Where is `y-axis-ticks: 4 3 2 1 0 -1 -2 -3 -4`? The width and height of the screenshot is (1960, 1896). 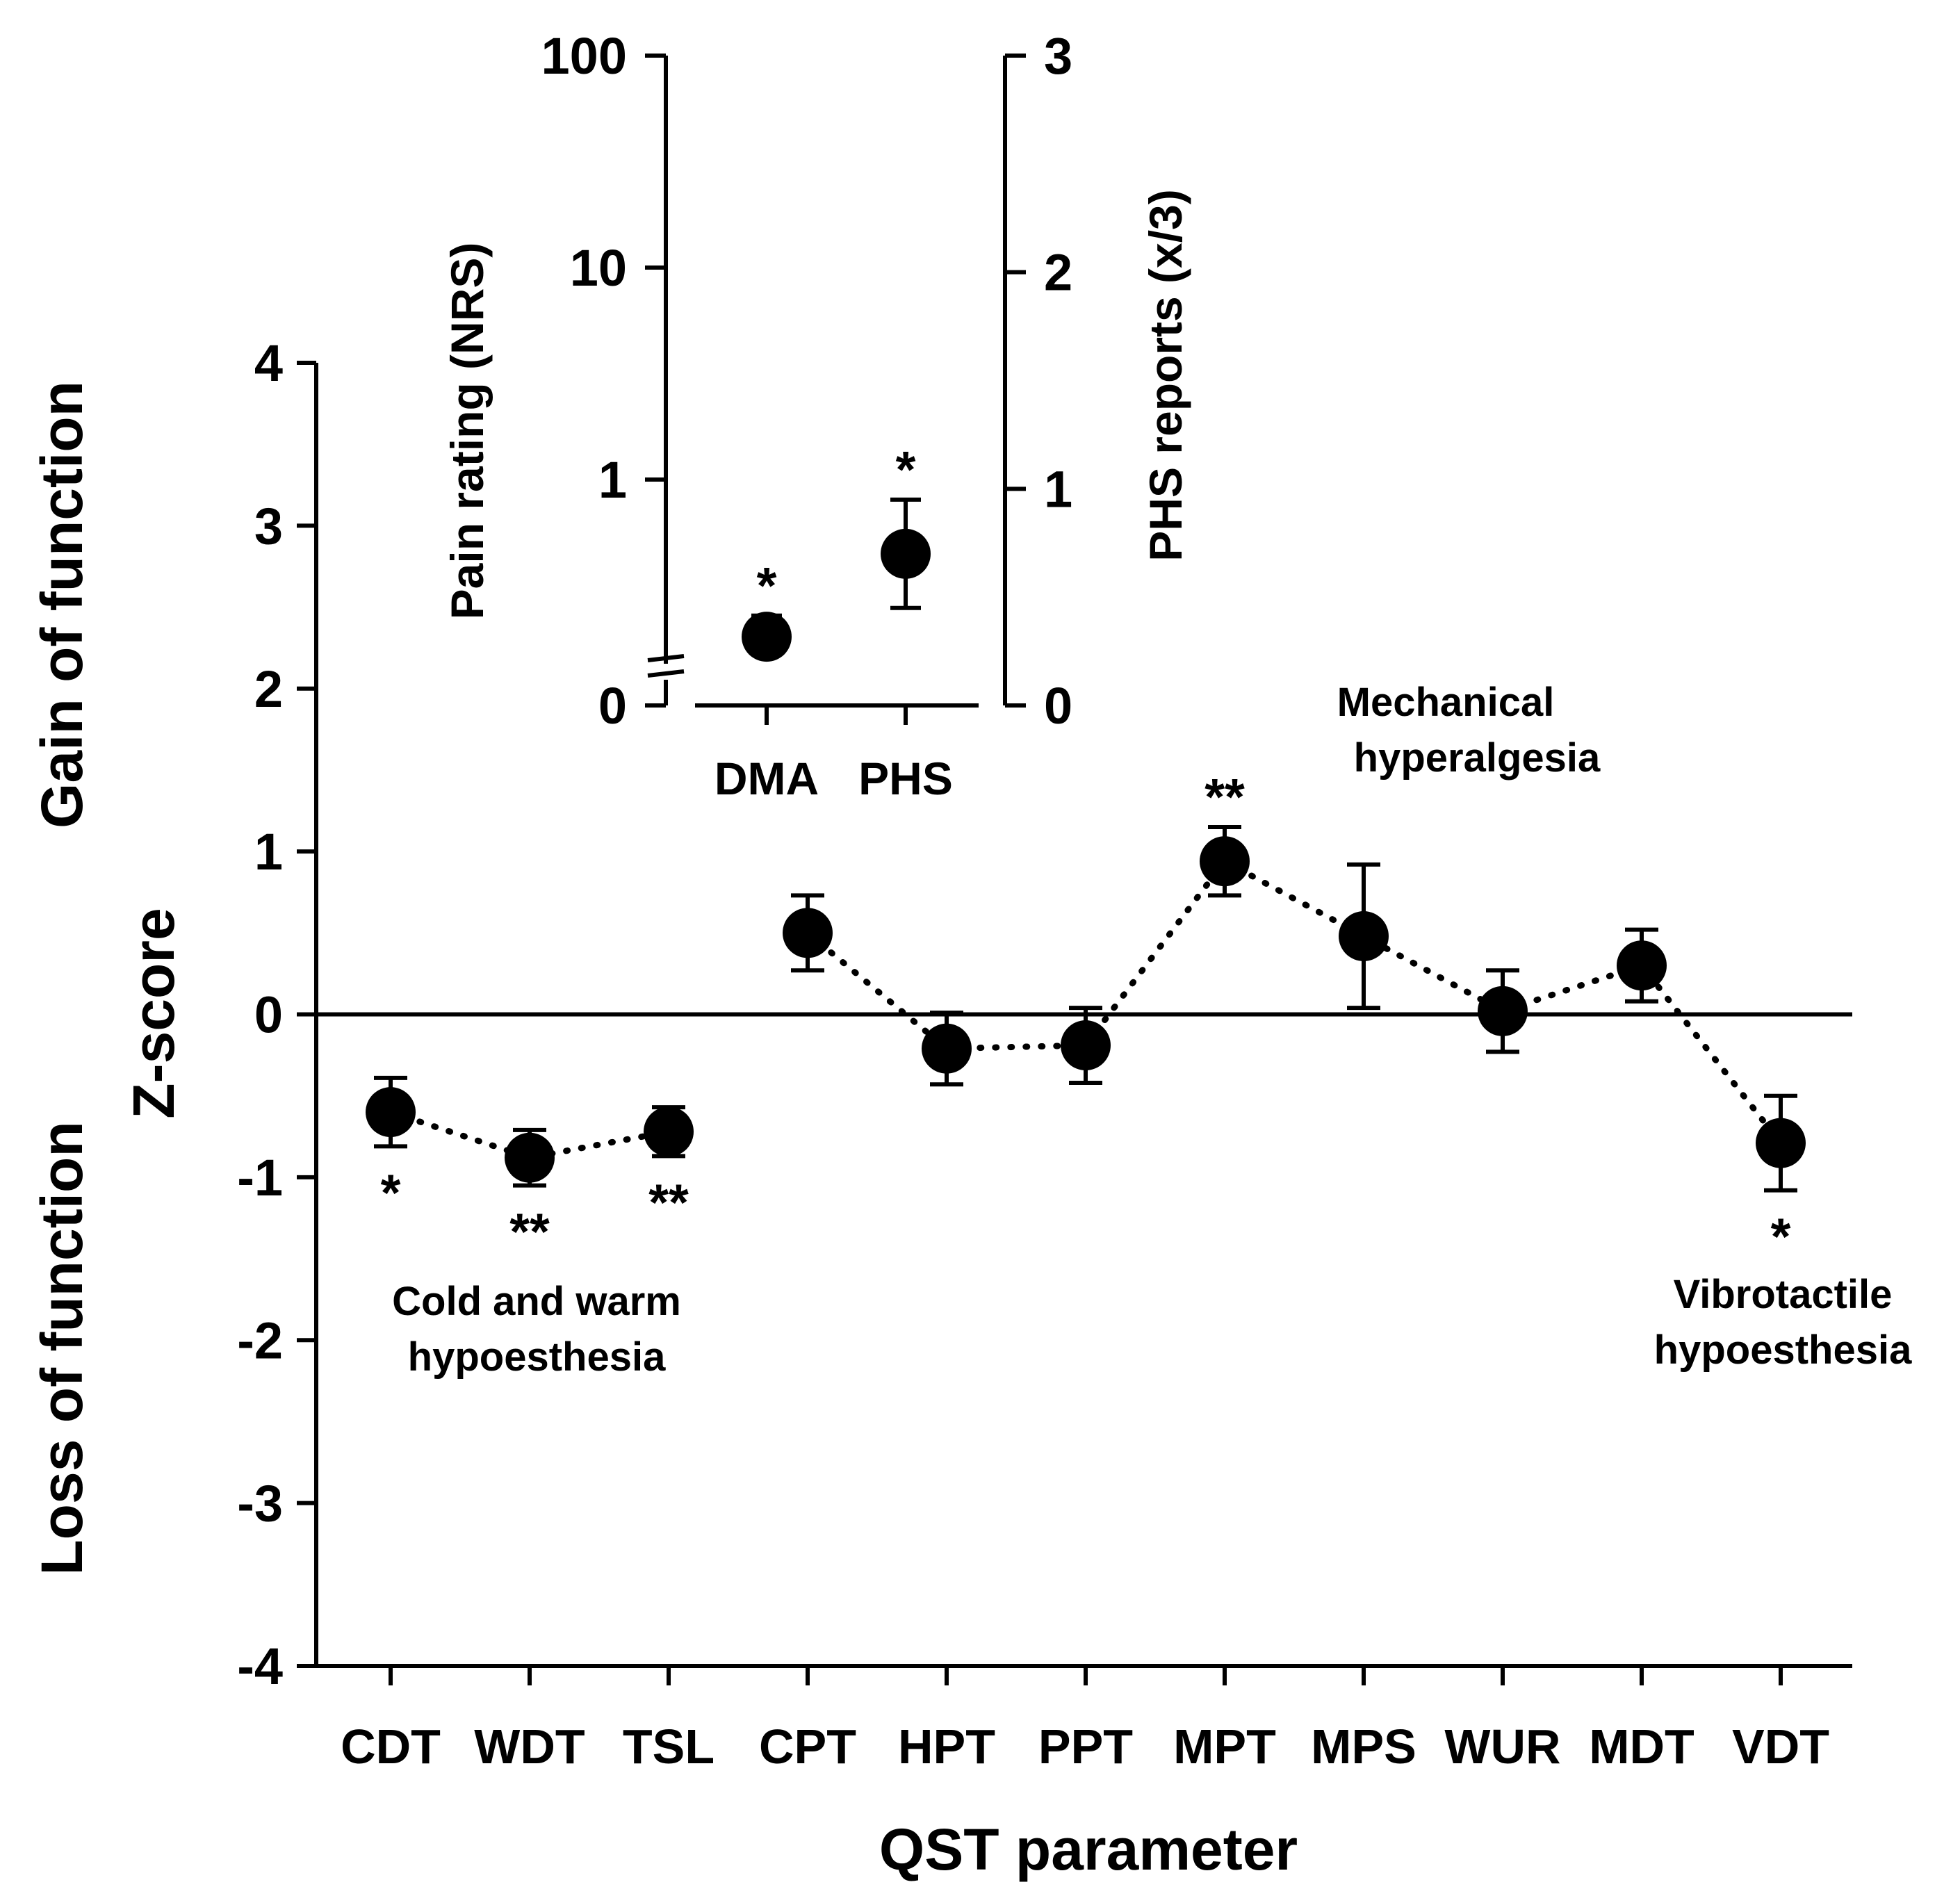
y-axis-ticks: 4 3 2 1 0 -1 -2 -3 -4 is located at coordinates (276, 1014).